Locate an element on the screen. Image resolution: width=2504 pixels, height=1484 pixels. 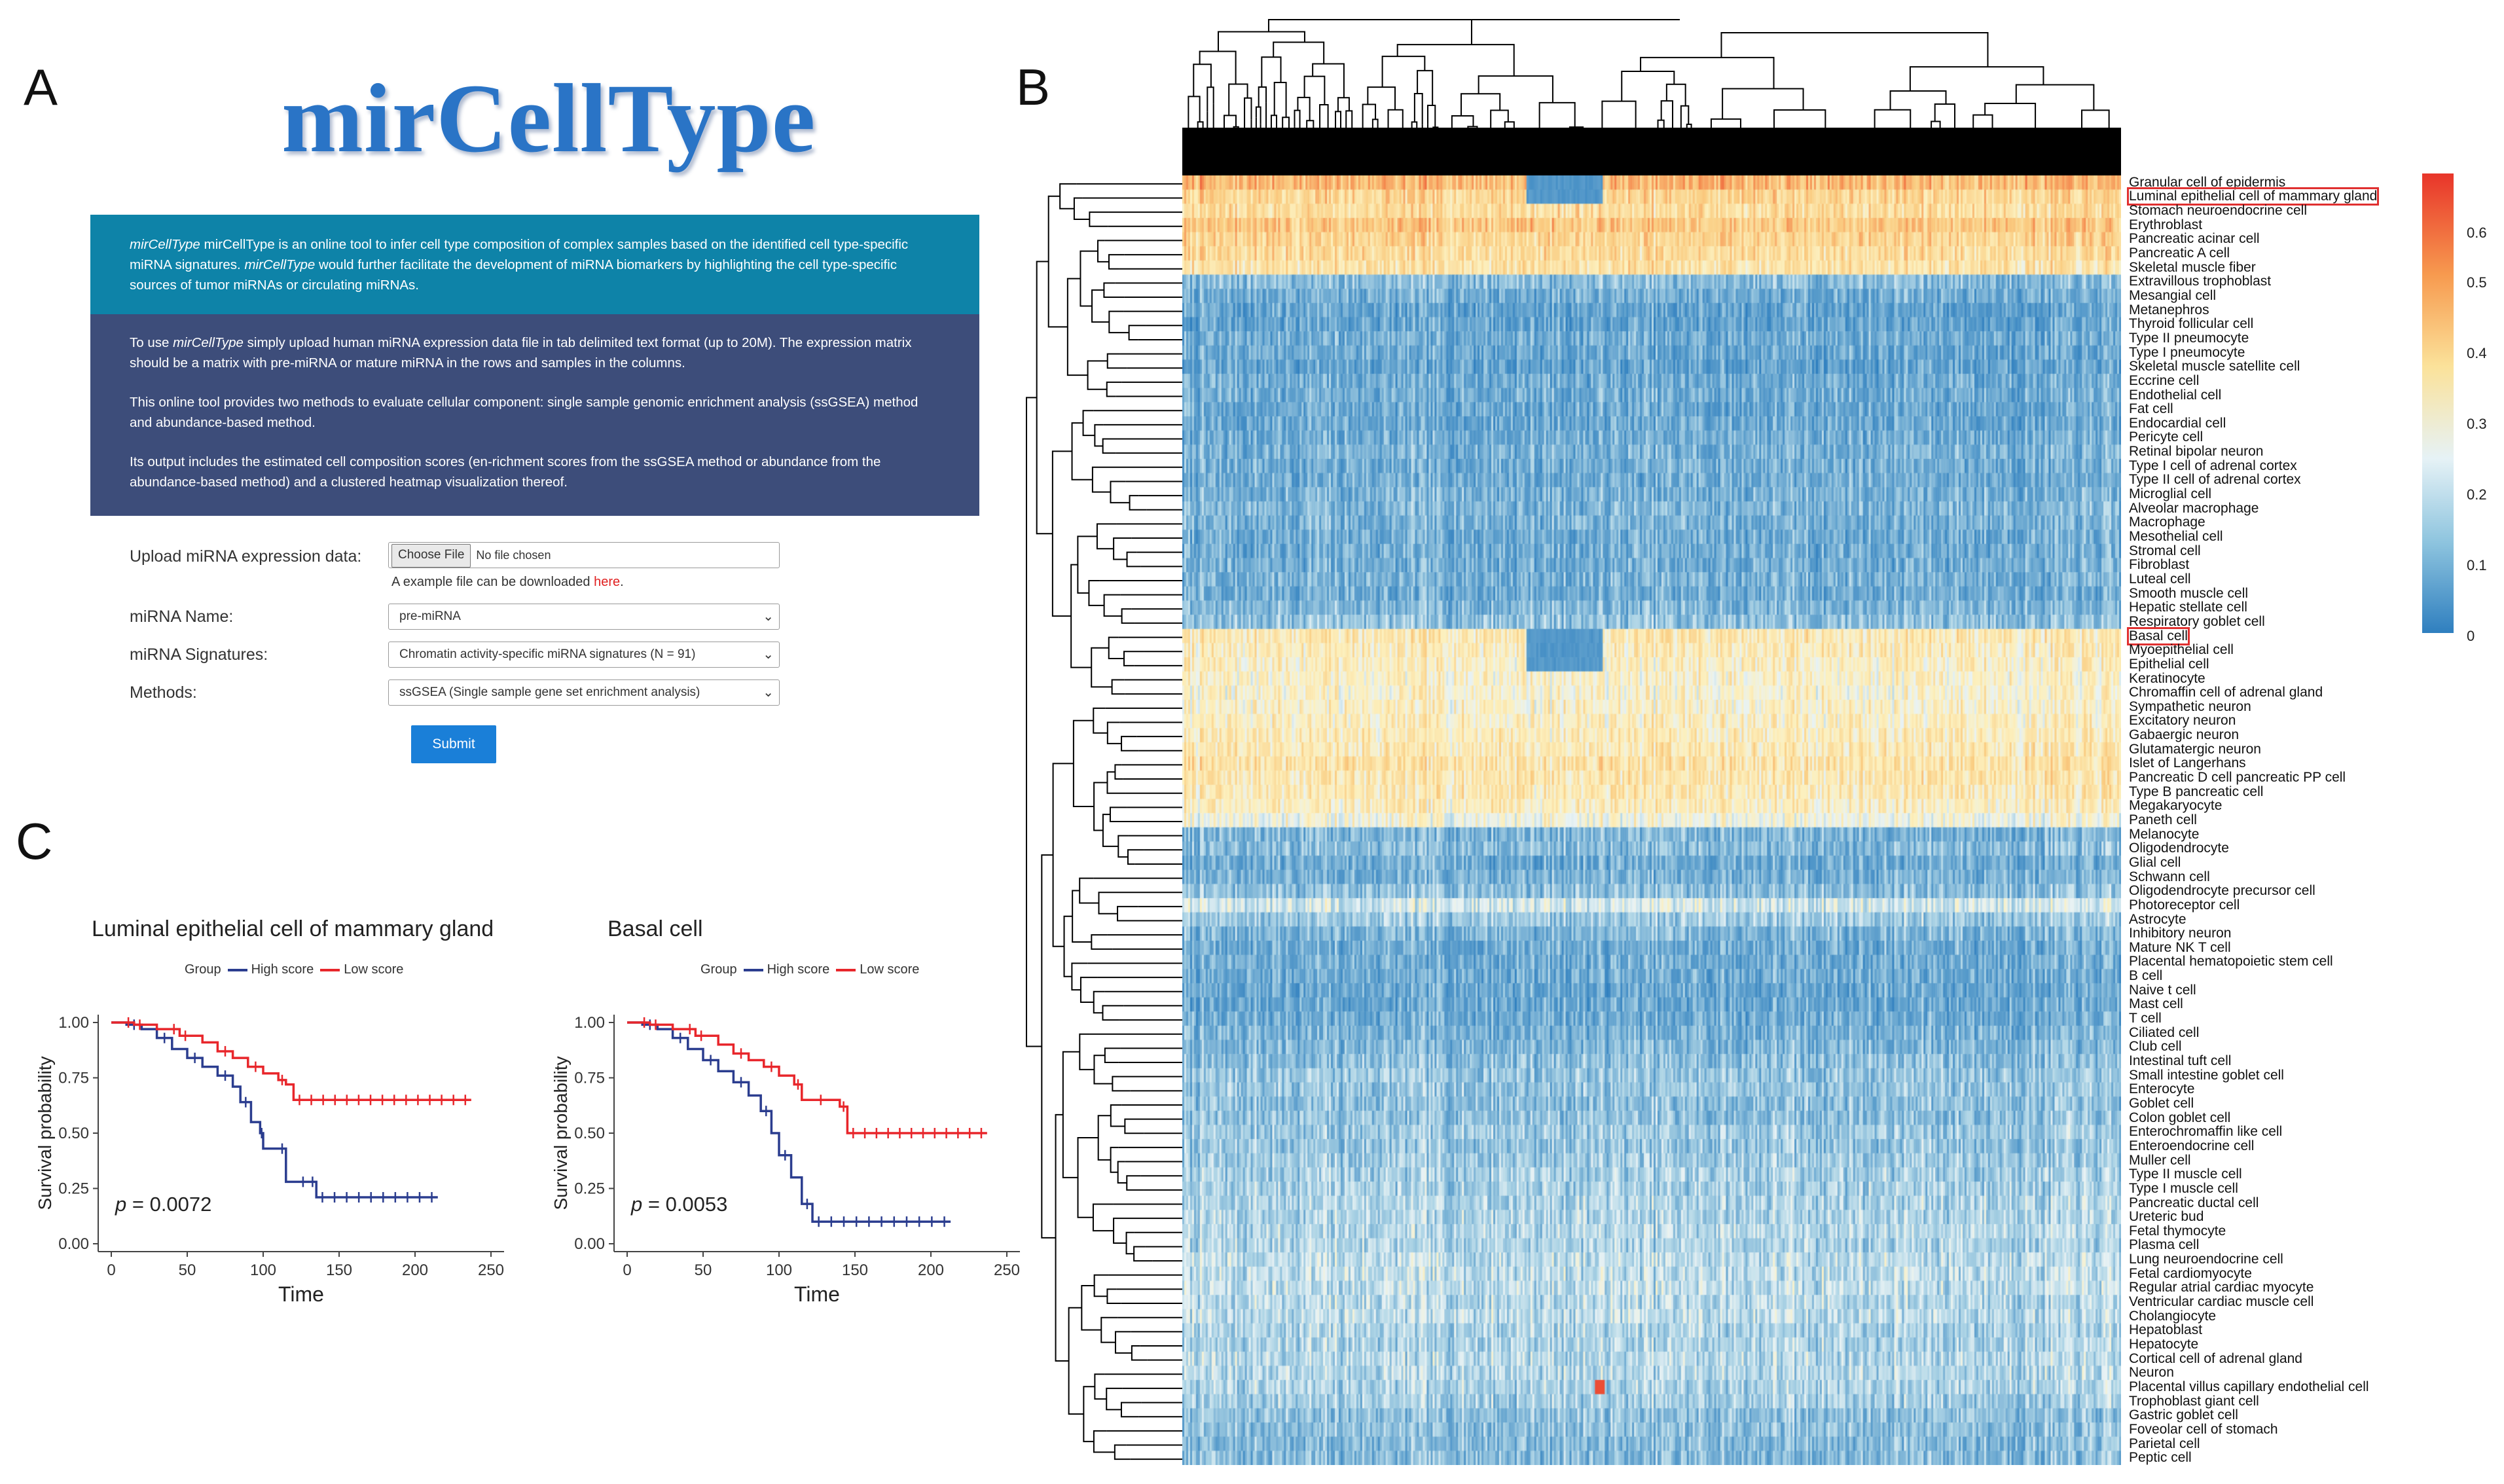
heatmap-row-label: Gabaergic neuron is located at coordinates (2184, 735).